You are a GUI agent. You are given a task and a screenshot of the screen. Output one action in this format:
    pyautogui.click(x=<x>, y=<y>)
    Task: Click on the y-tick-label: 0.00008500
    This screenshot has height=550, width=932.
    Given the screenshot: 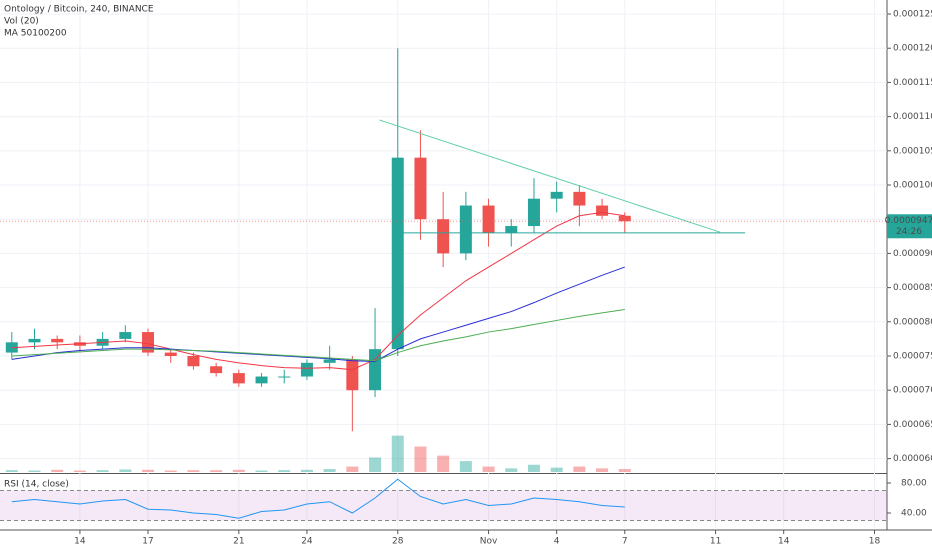 What is the action you would take?
    pyautogui.click(x=912, y=288)
    